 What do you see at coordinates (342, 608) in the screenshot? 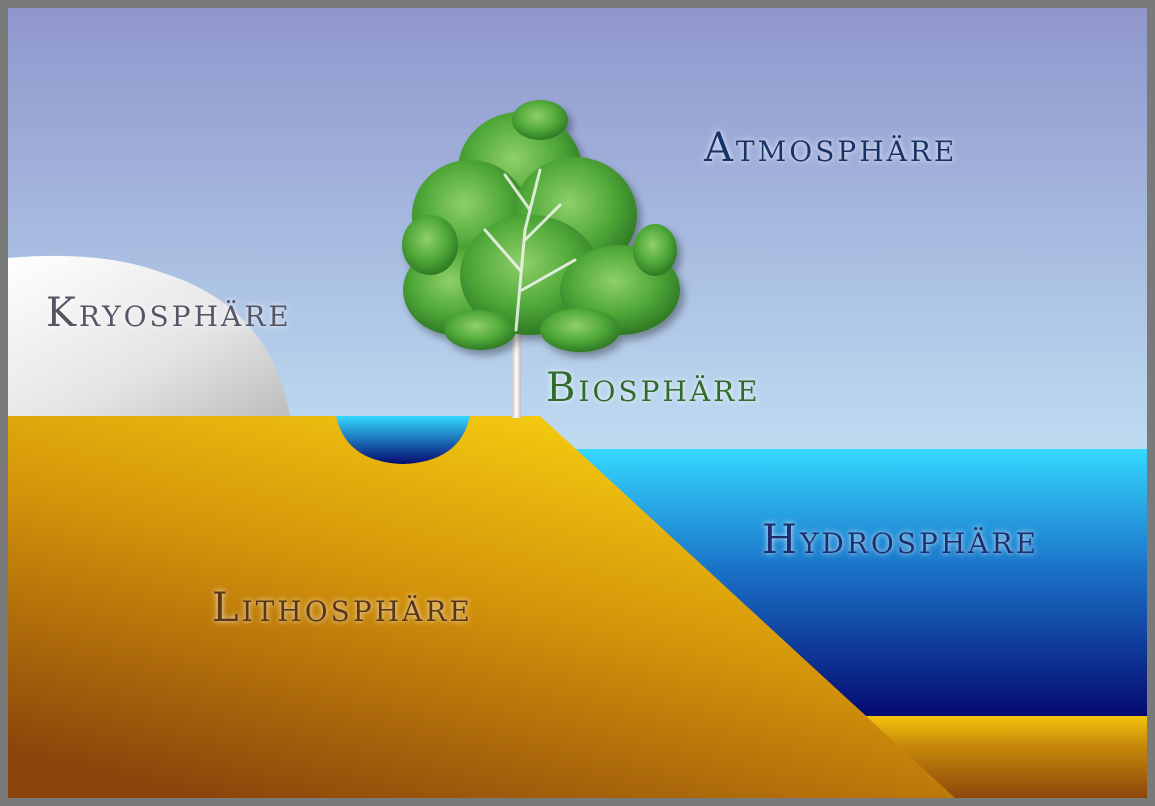
I see `label-lithosphere: Lithosphäre` at bounding box center [342, 608].